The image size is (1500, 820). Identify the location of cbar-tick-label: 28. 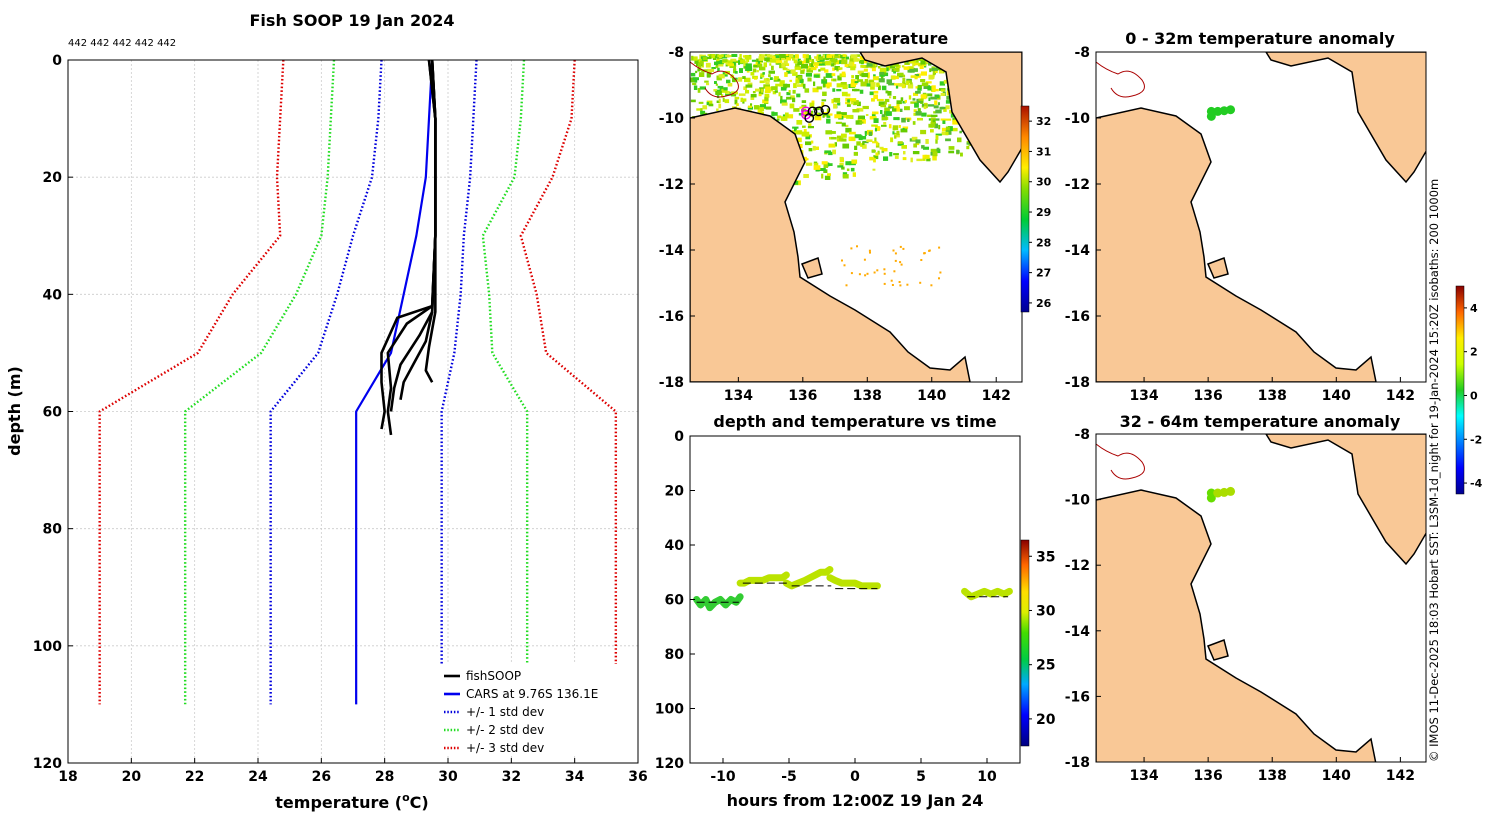
(1043, 242).